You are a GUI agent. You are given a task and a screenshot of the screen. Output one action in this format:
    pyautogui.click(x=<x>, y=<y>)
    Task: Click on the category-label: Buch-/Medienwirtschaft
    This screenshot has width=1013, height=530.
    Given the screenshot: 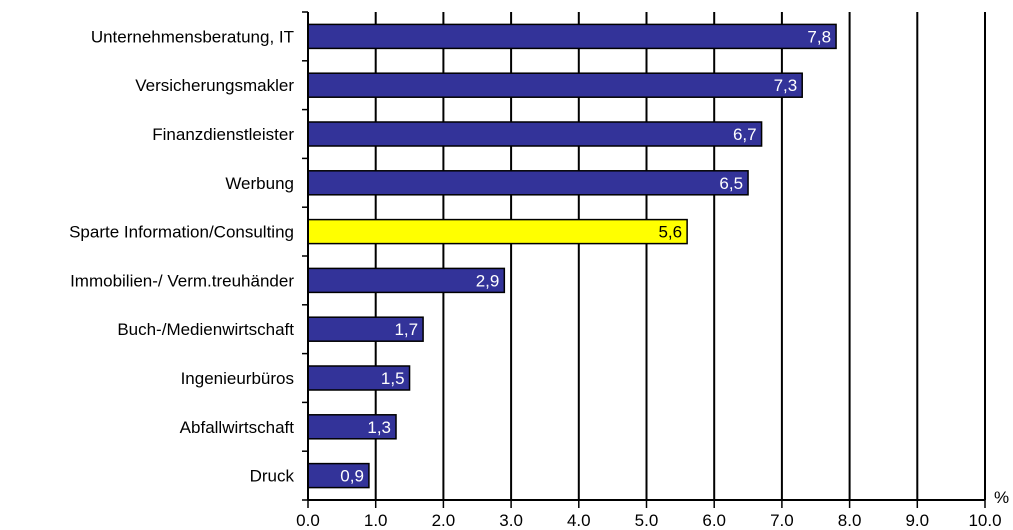 What is the action you would take?
    pyautogui.click(x=205, y=329)
    